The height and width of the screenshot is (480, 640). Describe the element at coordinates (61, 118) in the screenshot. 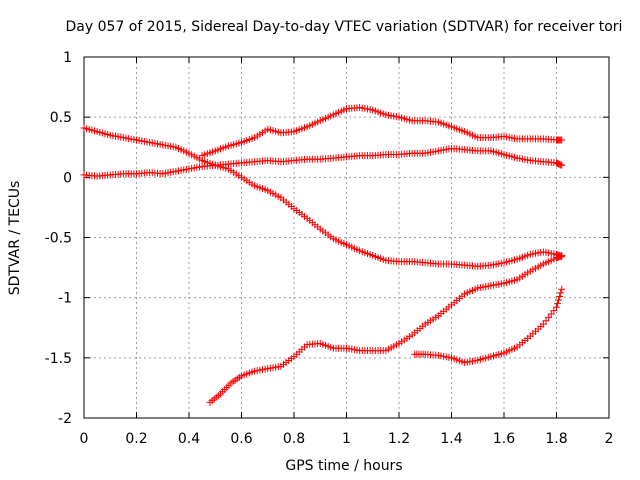

I see `y-tick-label: 0.5` at that location.